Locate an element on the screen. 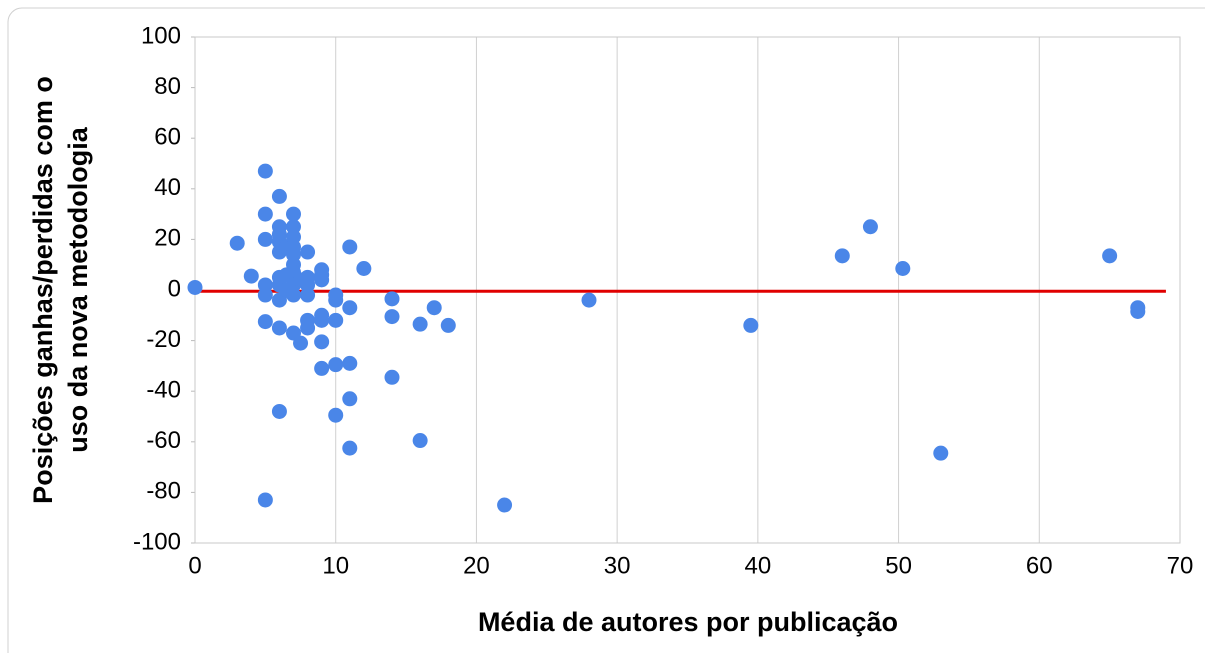 The image size is (1205, 658). y-tick-label: -40 is located at coordinates (163, 390).